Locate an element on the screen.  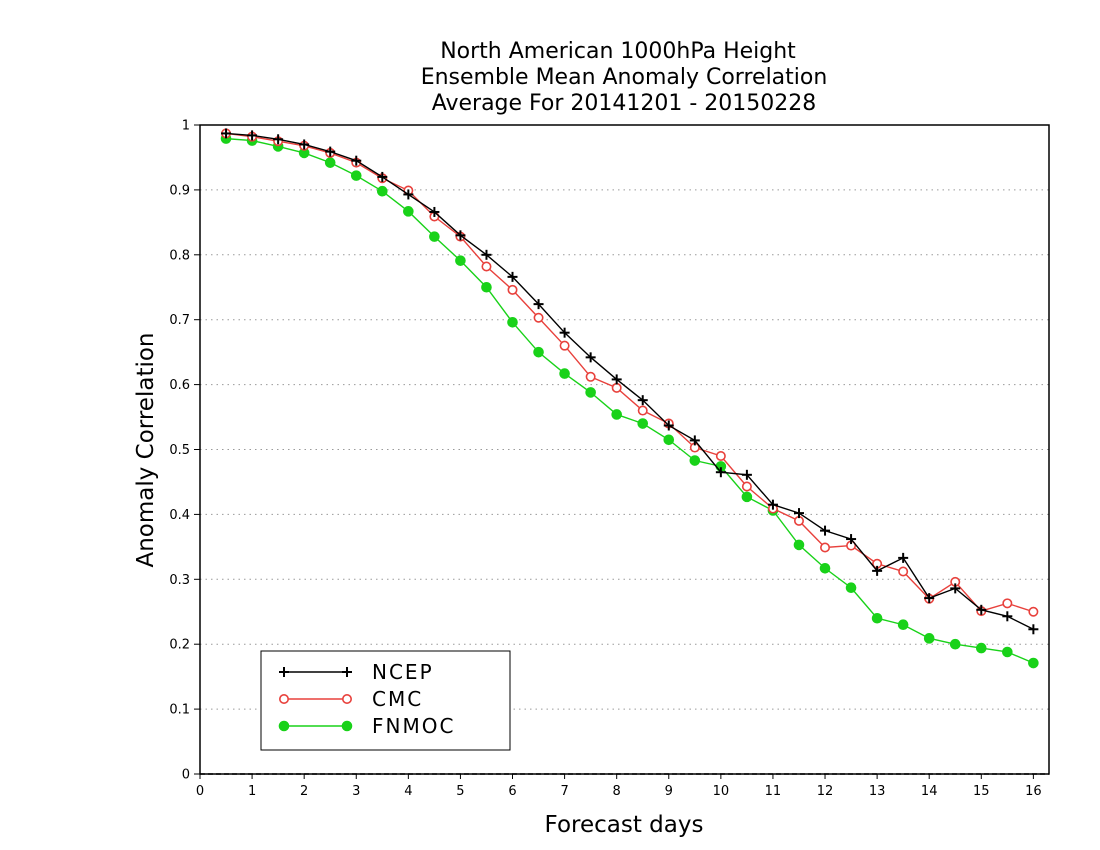
legend-label-cmc: CMC is located at coordinates (397, 699).